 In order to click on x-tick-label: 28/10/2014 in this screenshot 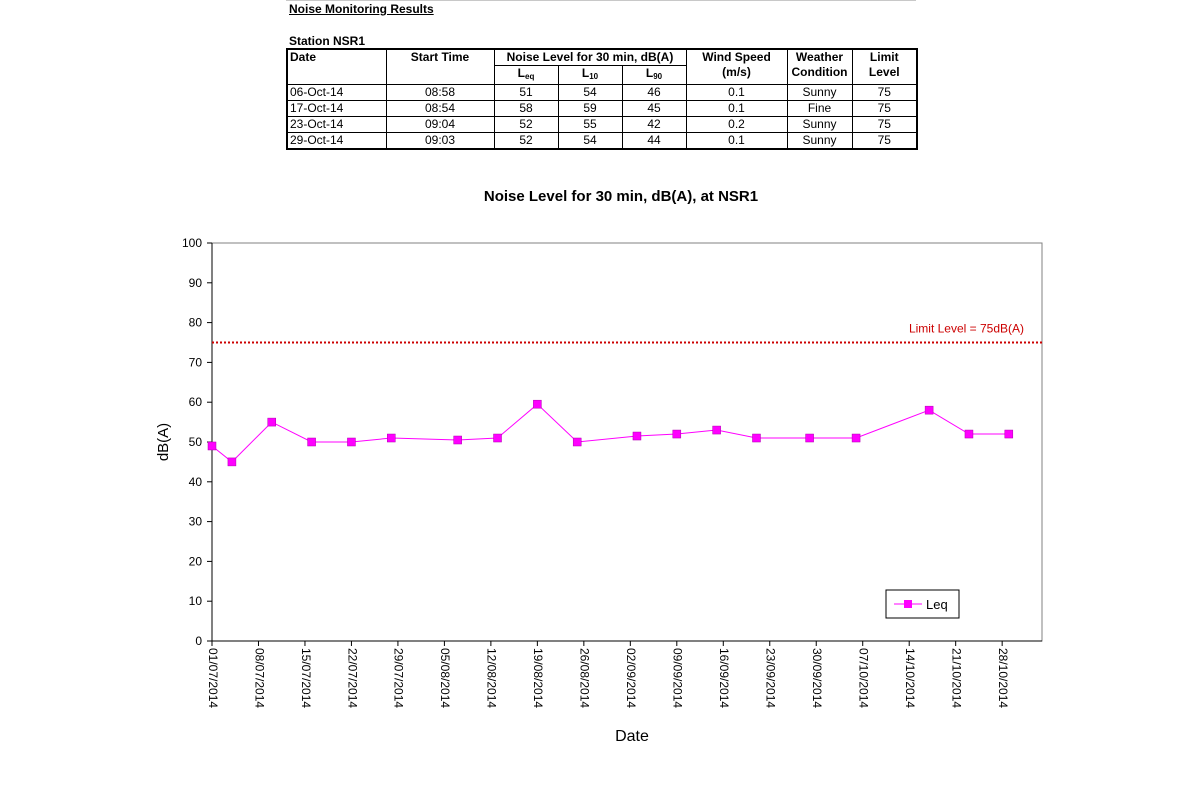, I will do `click(1003, 678)`.